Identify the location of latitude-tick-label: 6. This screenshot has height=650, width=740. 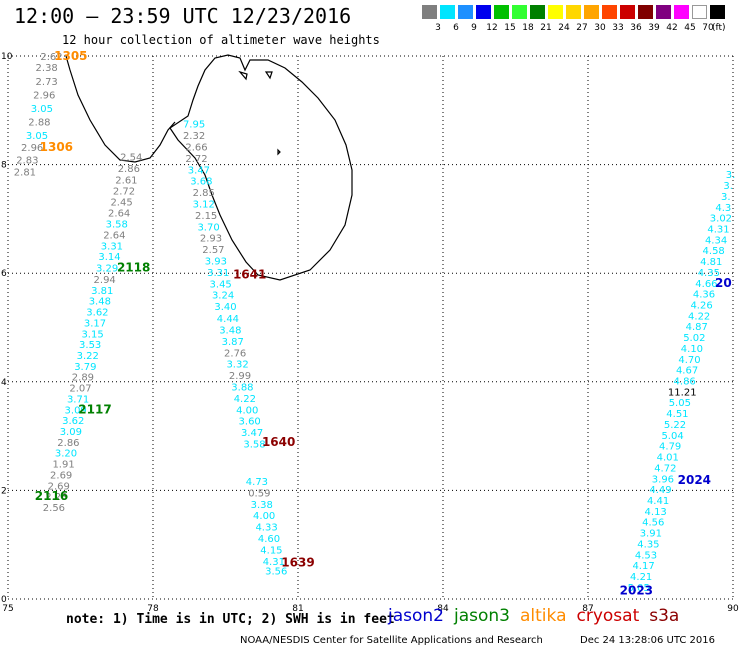
(4, 274).